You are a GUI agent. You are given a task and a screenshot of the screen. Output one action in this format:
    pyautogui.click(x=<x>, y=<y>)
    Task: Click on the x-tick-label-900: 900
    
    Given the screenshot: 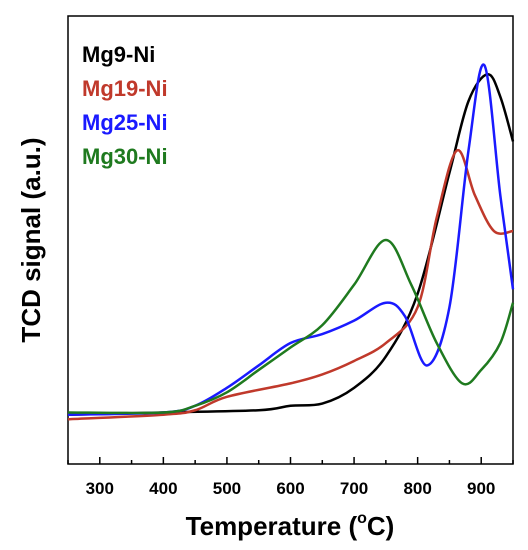 What is the action you would take?
    pyautogui.click(x=481, y=488)
    